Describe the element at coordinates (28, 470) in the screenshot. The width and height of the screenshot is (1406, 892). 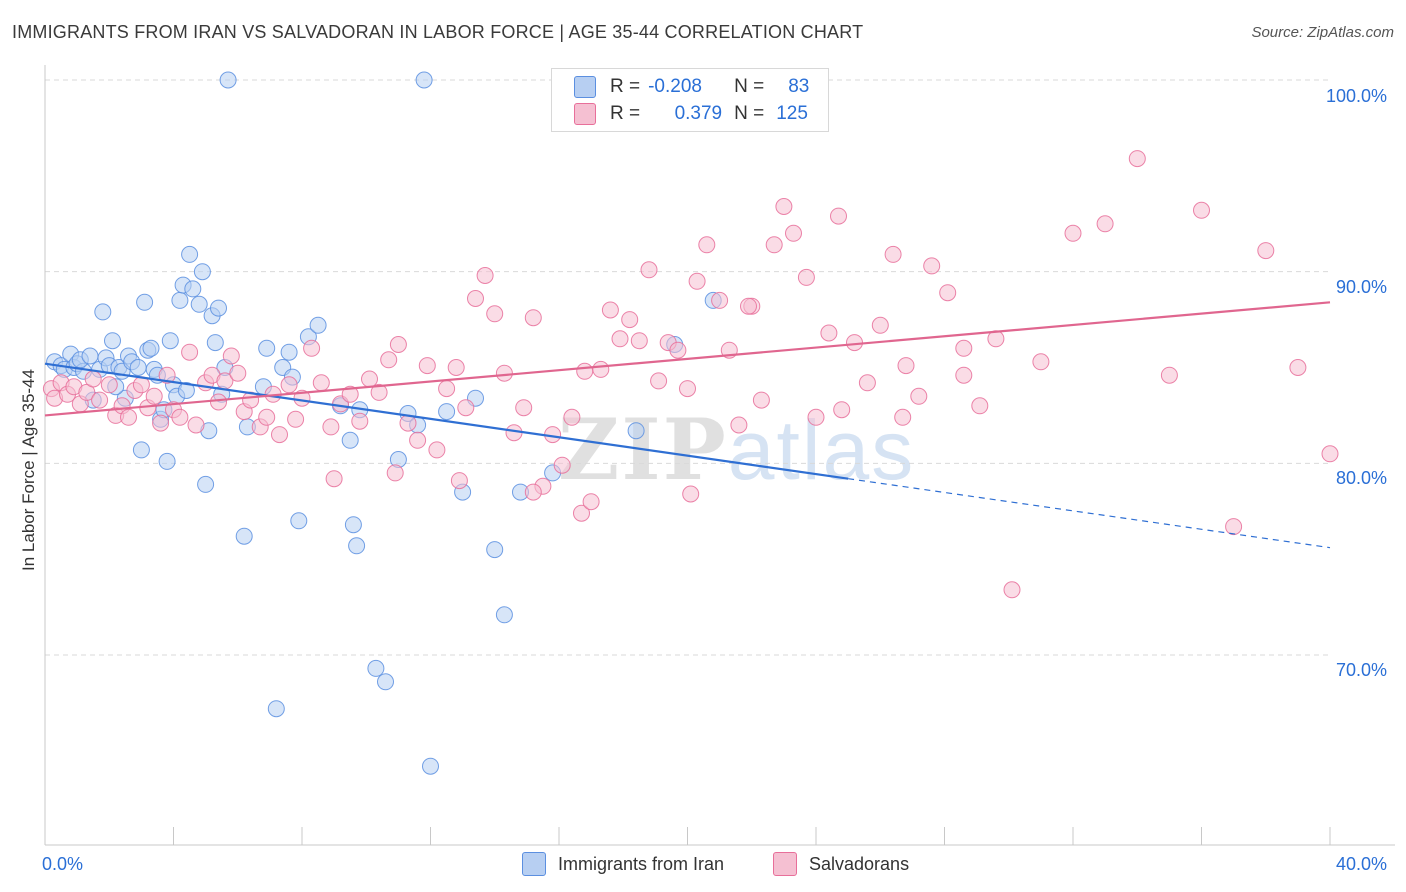
I see `y-axis-label: In Labor Force | Age 35-44` at that location.